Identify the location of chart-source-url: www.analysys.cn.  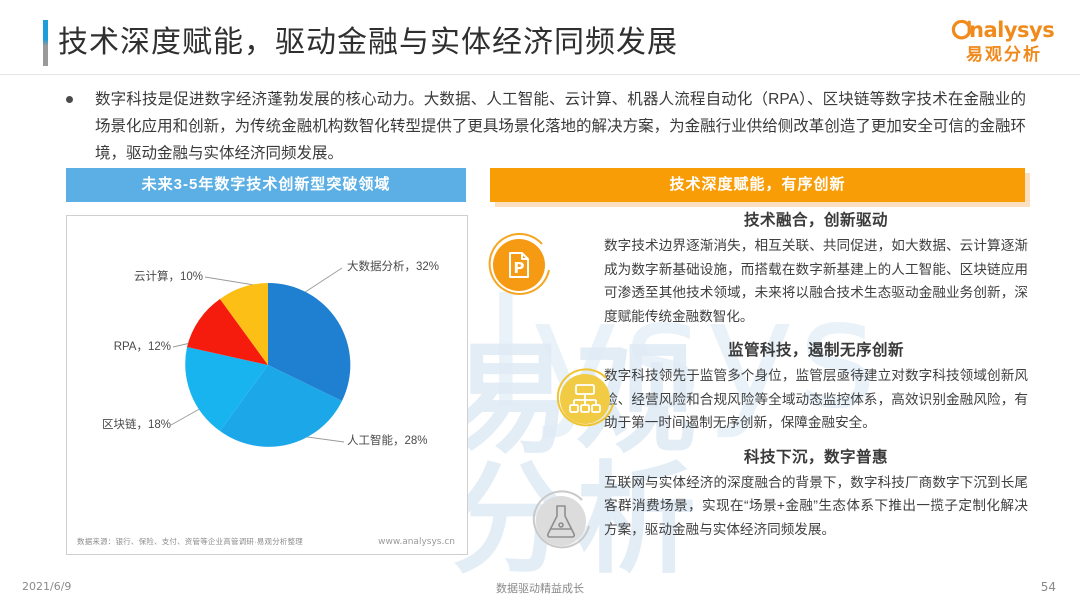
(416, 542).